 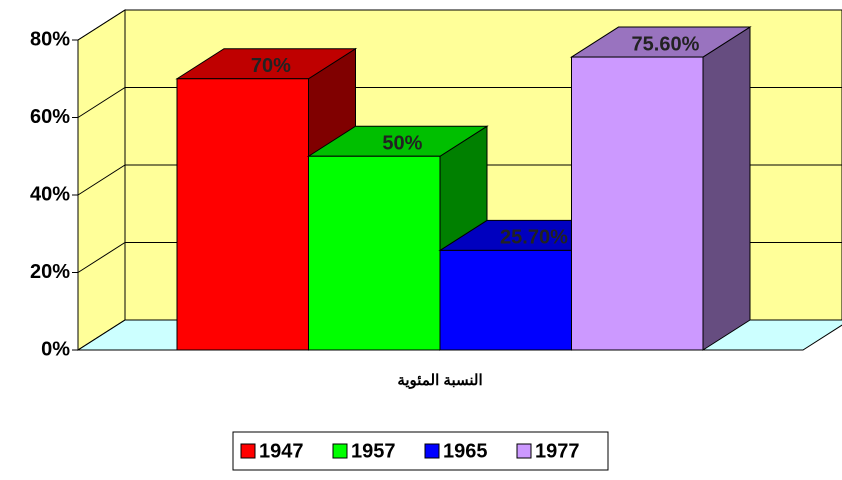 I want to click on legend-label: 1957, so click(x=373, y=451).